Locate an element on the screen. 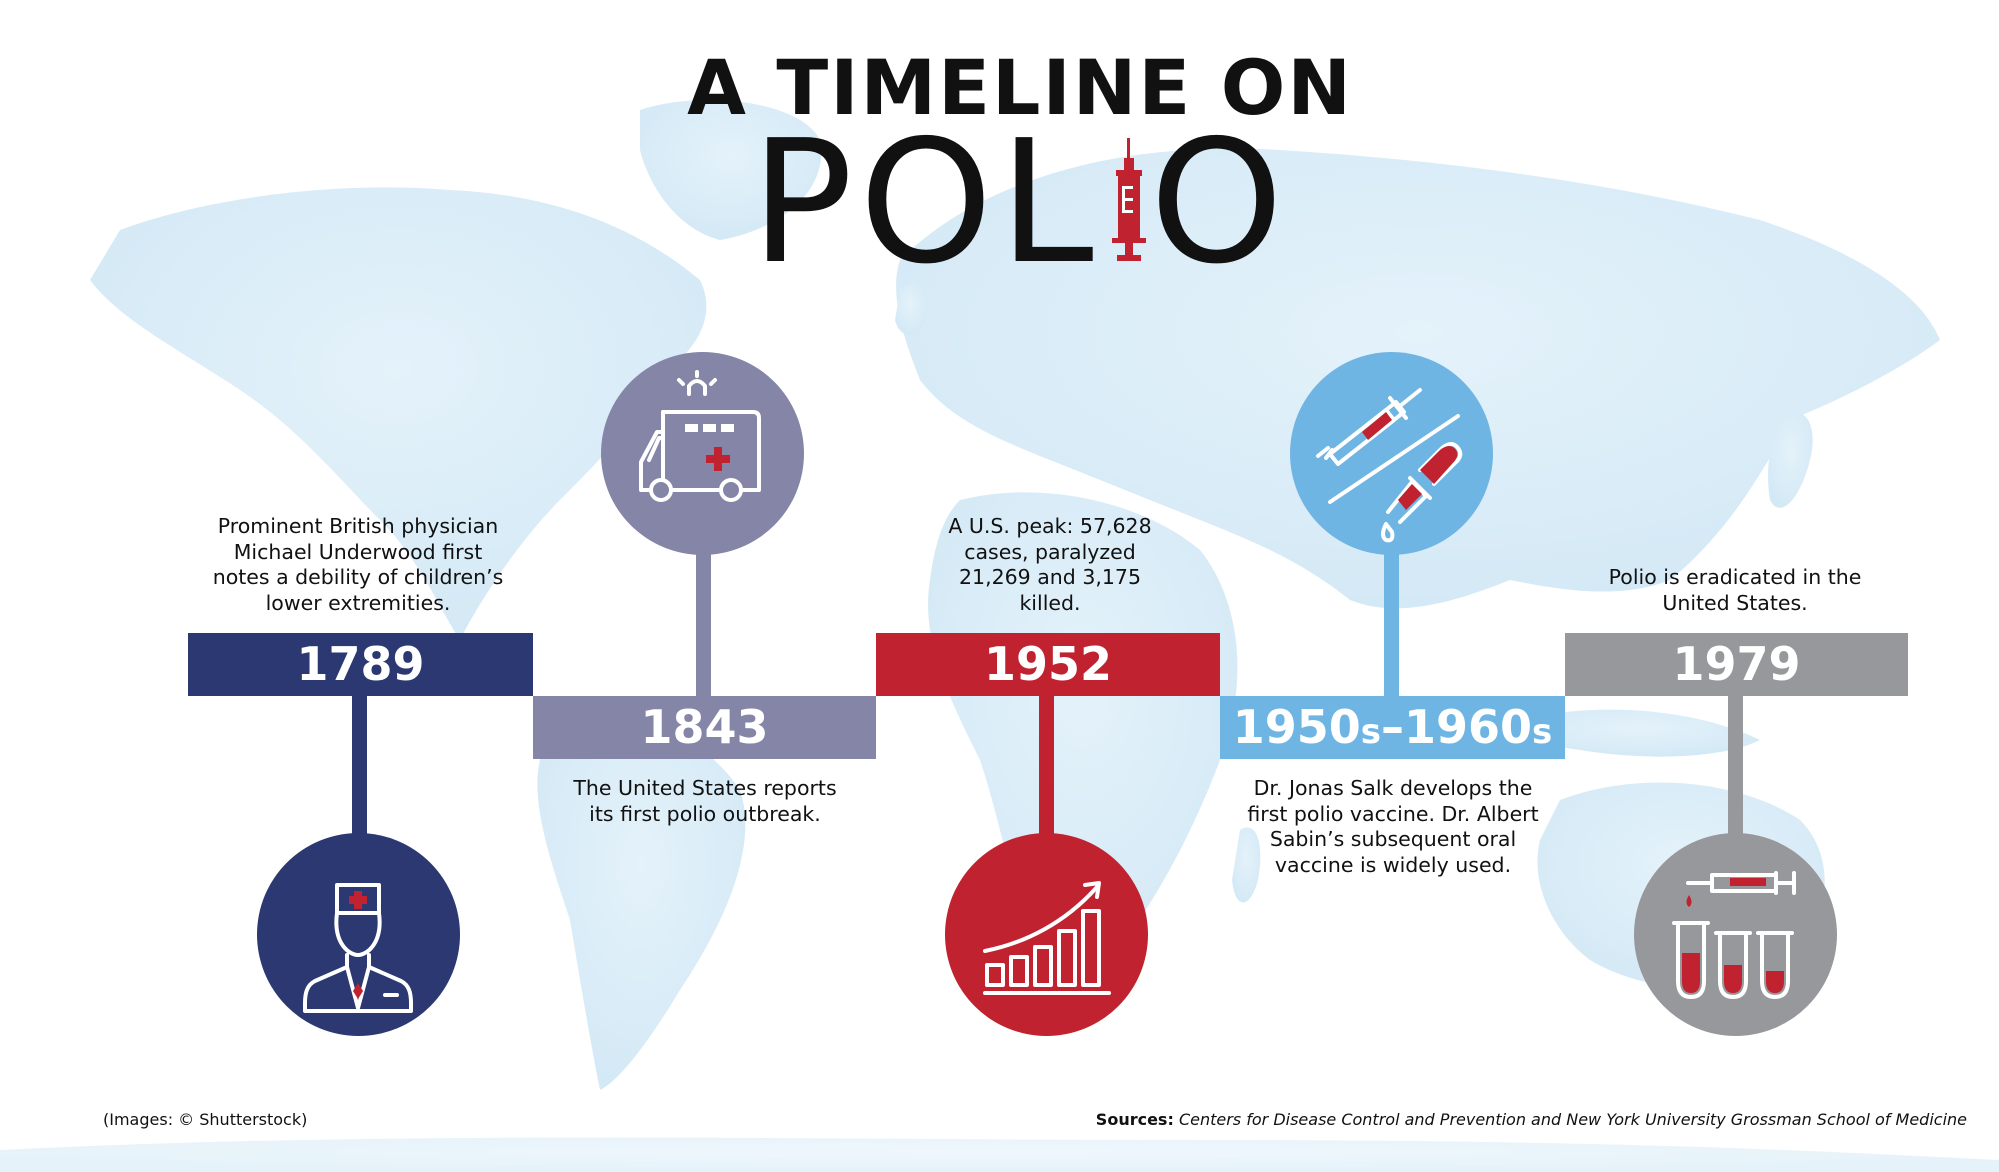 Image resolution: width=1999 pixels, height=1172 pixels. event-1789-year: 1789 is located at coordinates (360, 664).